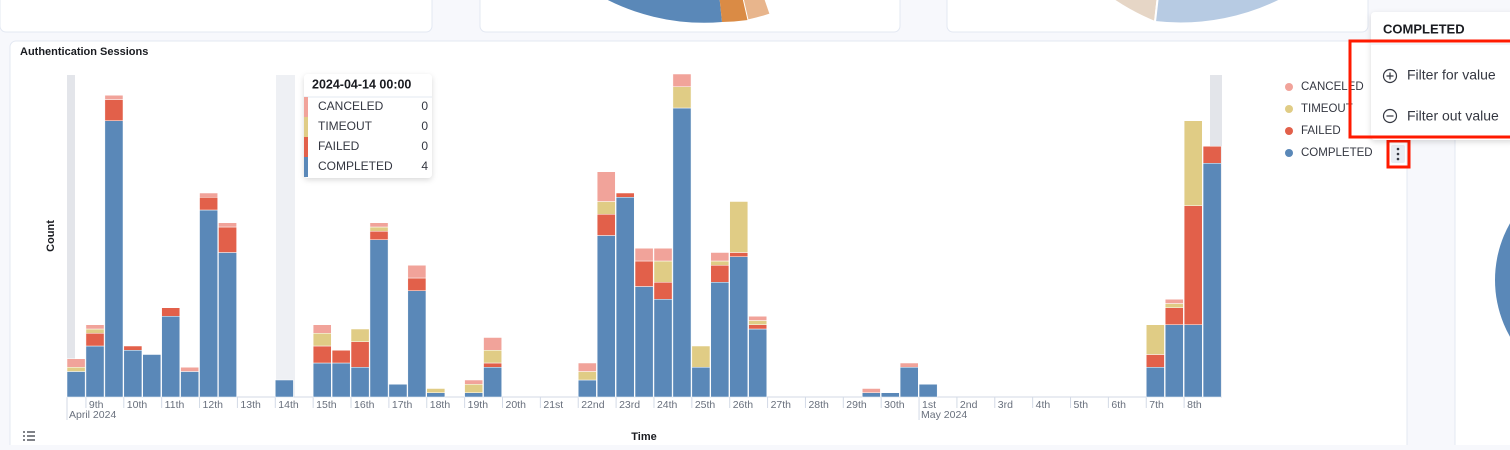 Image resolution: width=1510 pixels, height=450 pixels. What do you see at coordinates (29, 436) in the screenshot?
I see `legend-toggle` at bounding box center [29, 436].